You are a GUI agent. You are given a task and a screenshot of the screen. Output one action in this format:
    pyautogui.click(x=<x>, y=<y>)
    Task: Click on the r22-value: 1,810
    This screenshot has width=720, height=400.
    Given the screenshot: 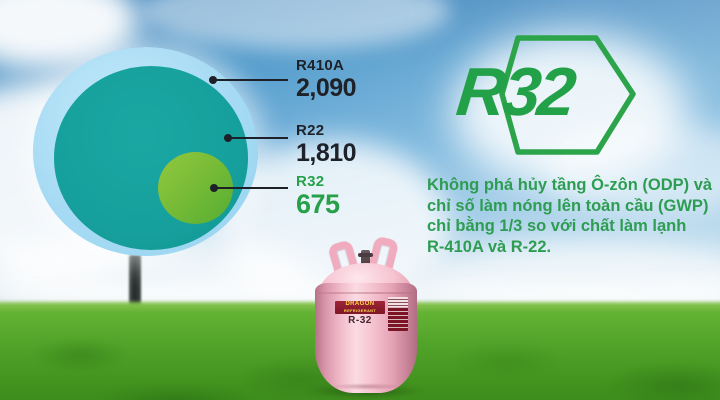 What is the action you would take?
    pyautogui.click(x=326, y=153)
    